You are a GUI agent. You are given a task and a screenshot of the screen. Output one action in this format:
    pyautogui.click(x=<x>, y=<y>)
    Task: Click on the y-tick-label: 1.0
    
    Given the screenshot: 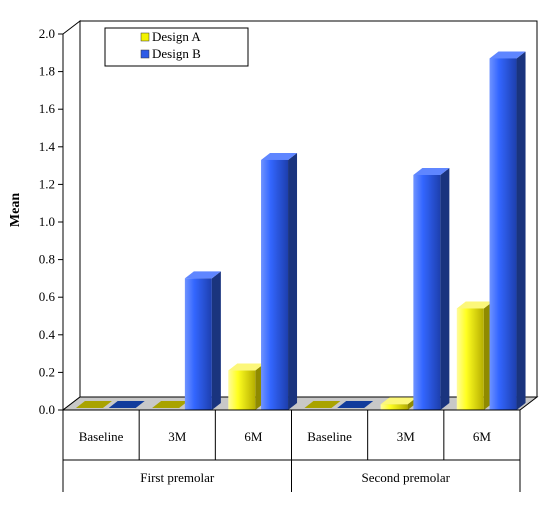 What is the action you would take?
    pyautogui.click(x=47, y=221)
    